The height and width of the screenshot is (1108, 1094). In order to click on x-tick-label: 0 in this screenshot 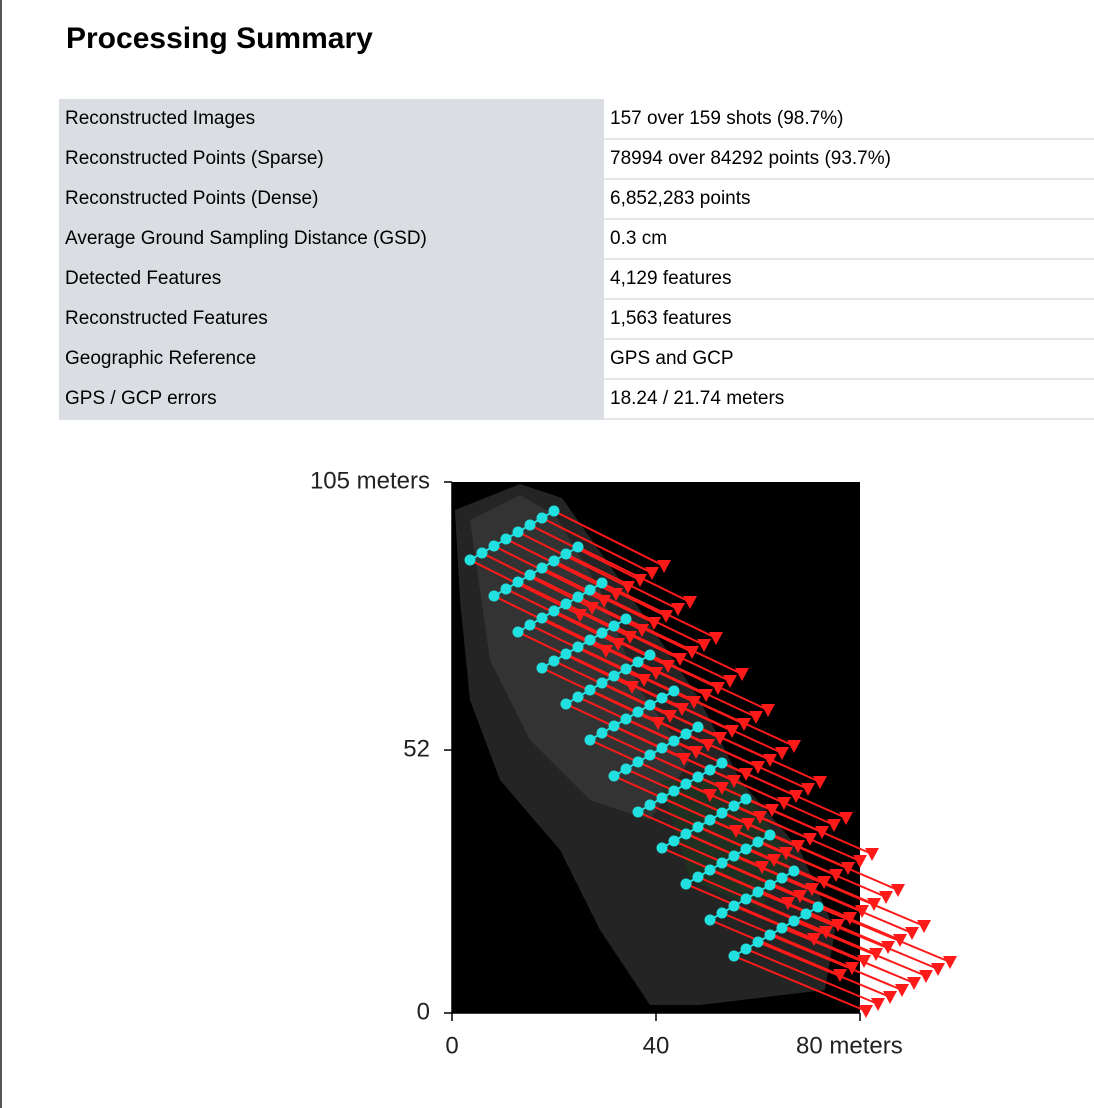, I will do `click(451, 1045)`.